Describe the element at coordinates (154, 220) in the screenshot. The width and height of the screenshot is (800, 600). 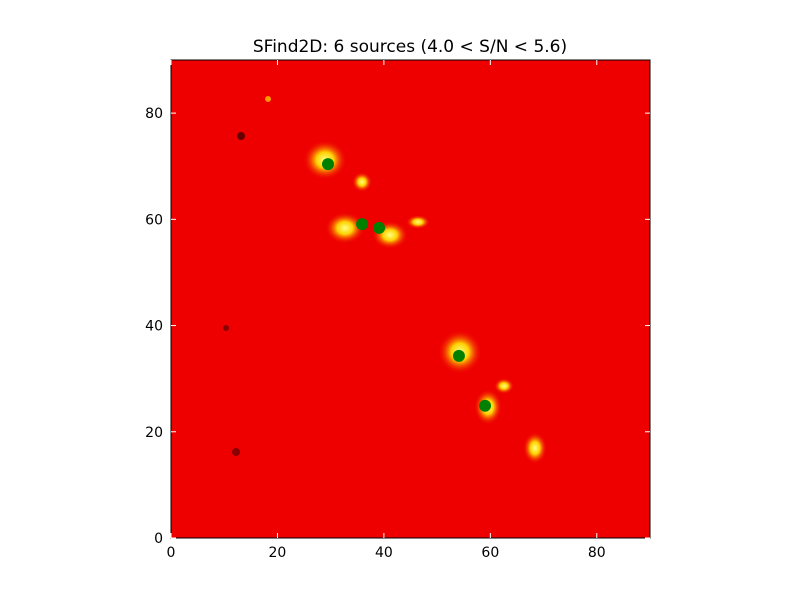
I see `y-tick-label: 60` at that location.